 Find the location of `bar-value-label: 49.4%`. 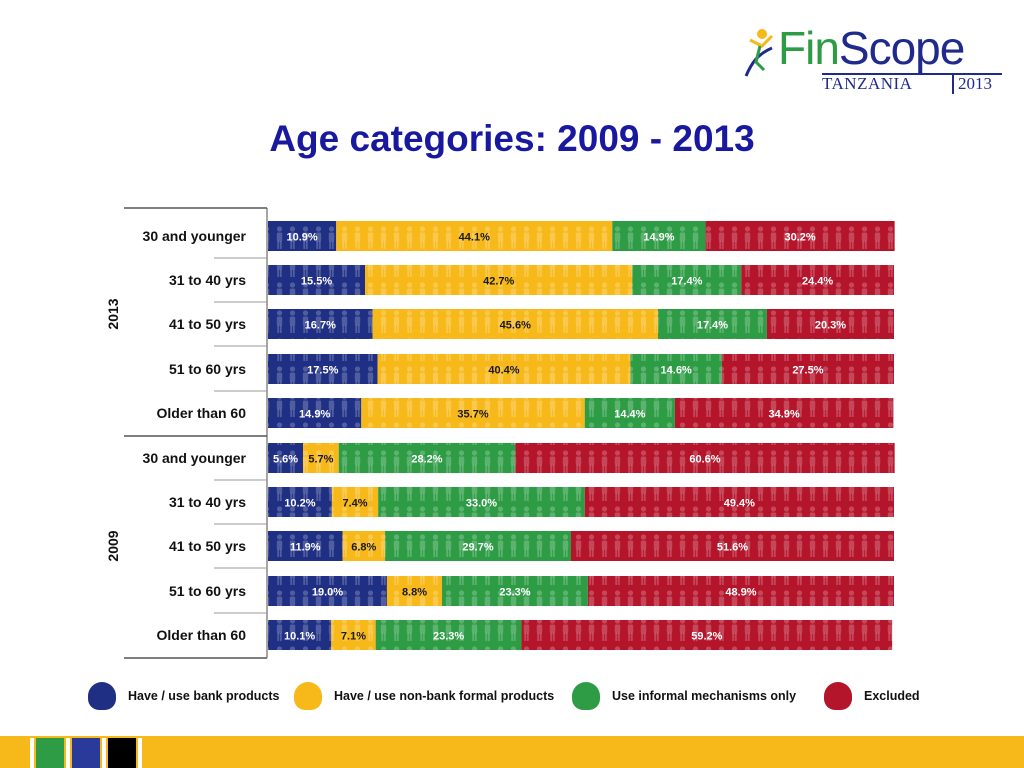

bar-value-label: 49.4% is located at coordinates (739, 504).